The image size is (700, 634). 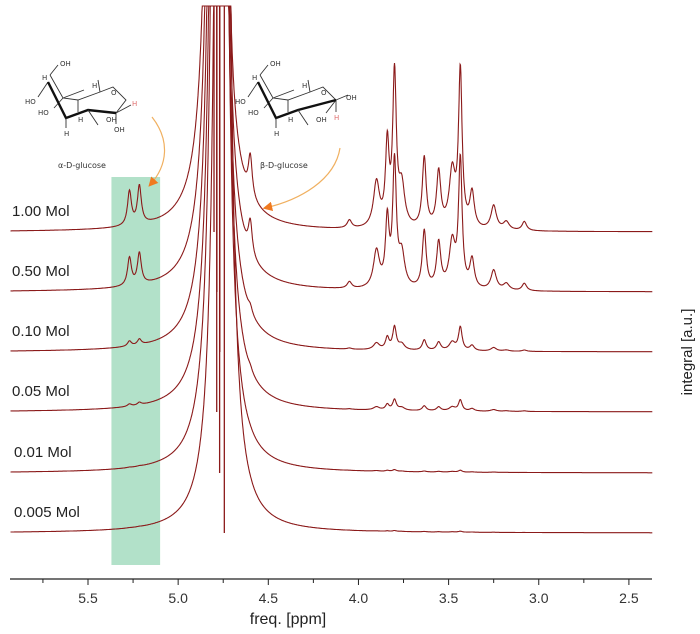 What do you see at coordinates (41, 211) in the screenshot?
I see `concentration-label: 1.00 Mol` at bounding box center [41, 211].